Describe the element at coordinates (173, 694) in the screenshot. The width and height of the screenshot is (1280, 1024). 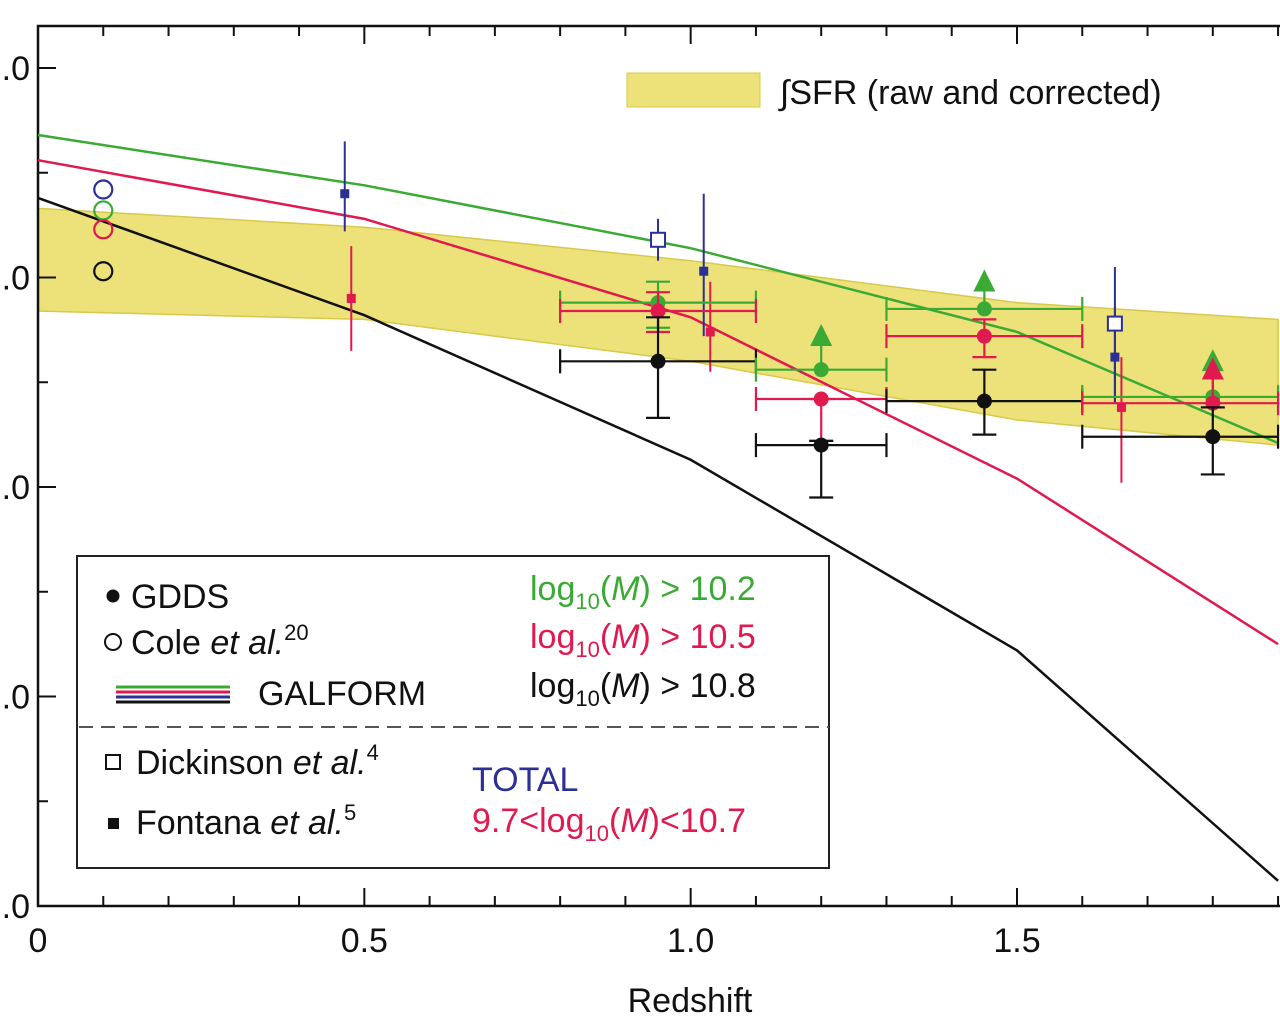
I see `legend-galform-swatch` at that location.